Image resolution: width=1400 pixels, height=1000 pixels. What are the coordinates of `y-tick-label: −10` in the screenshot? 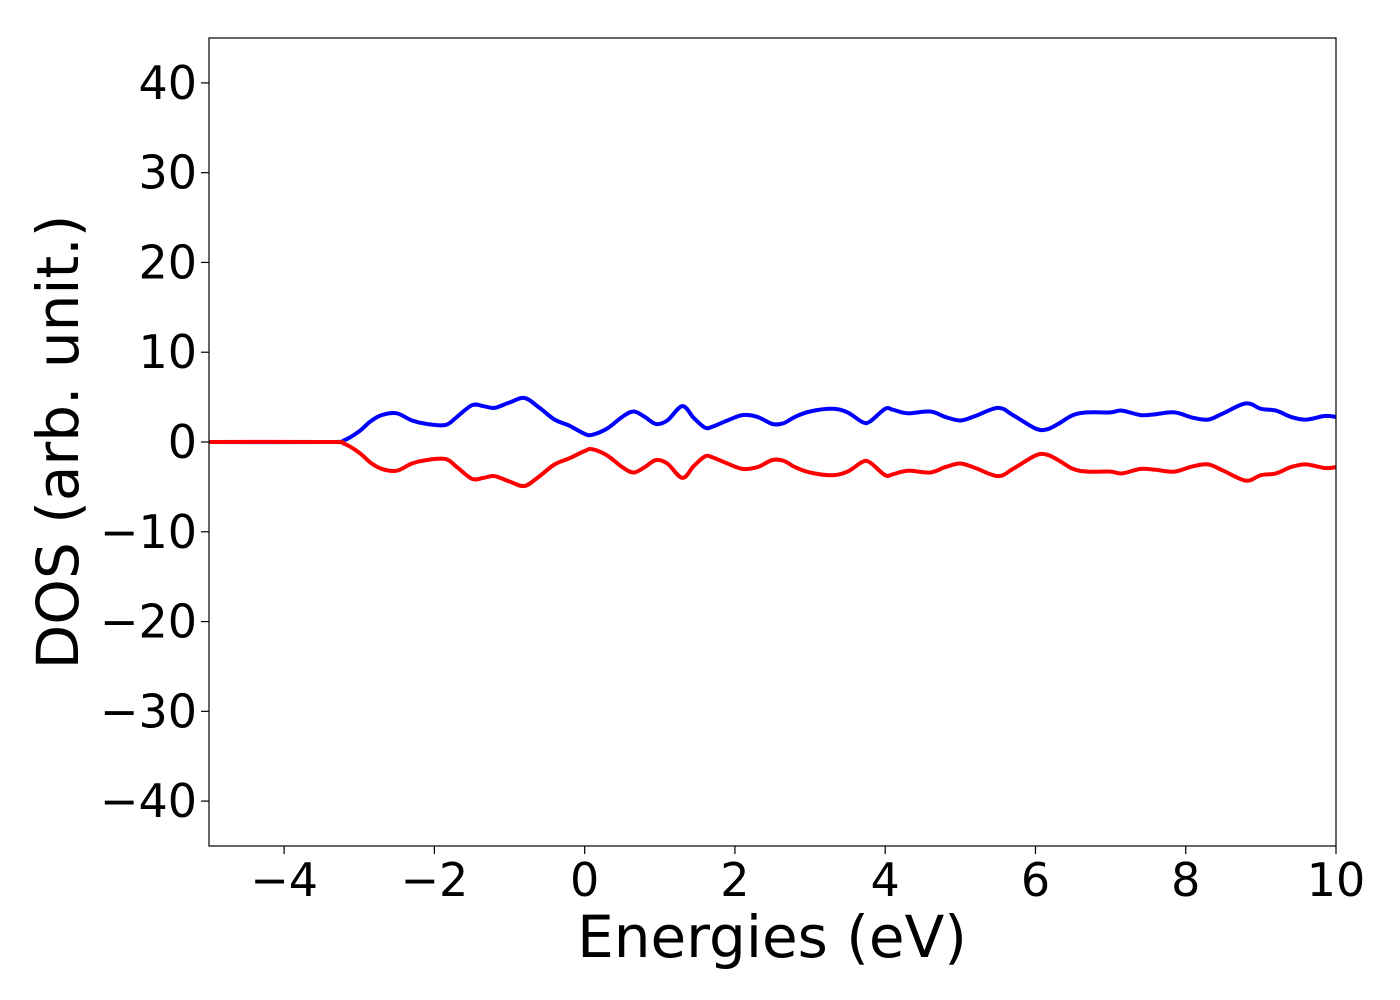 It's located at (148, 532).